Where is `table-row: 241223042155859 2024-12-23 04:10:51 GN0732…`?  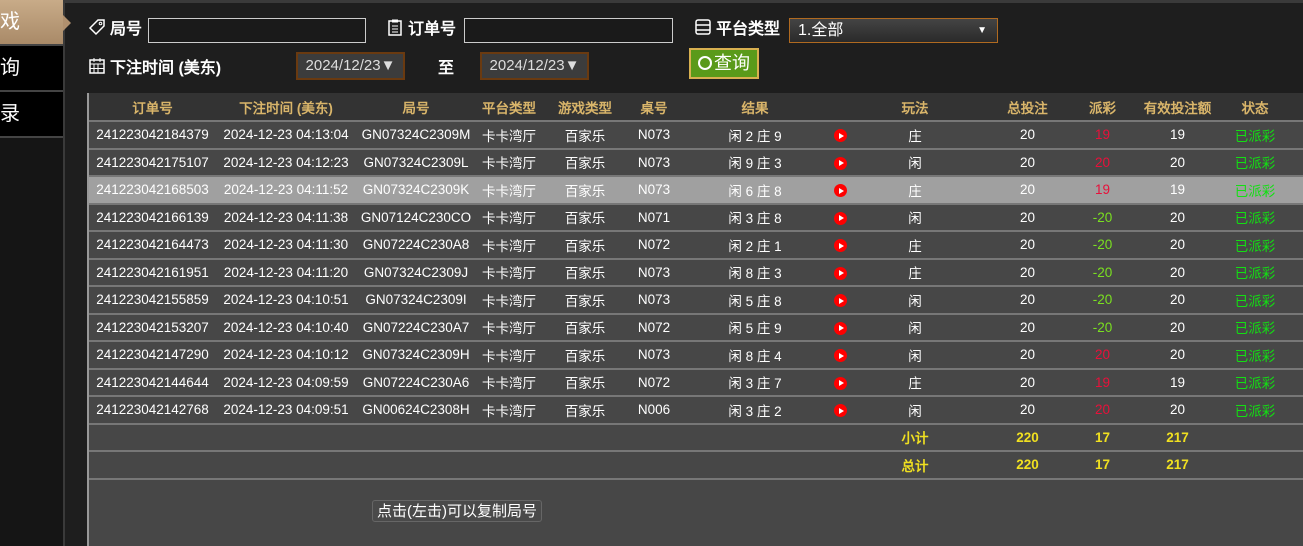
table-row: 241223042155859 2024-12-23 04:10:51 GN0732… is located at coordinates (696, 300).